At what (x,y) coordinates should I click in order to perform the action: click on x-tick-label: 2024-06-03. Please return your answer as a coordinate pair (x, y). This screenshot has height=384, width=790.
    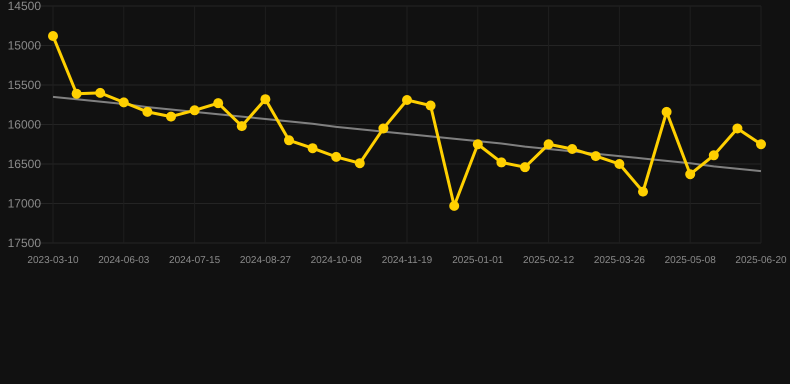
    Looking at the image, I should click on (124, 260).